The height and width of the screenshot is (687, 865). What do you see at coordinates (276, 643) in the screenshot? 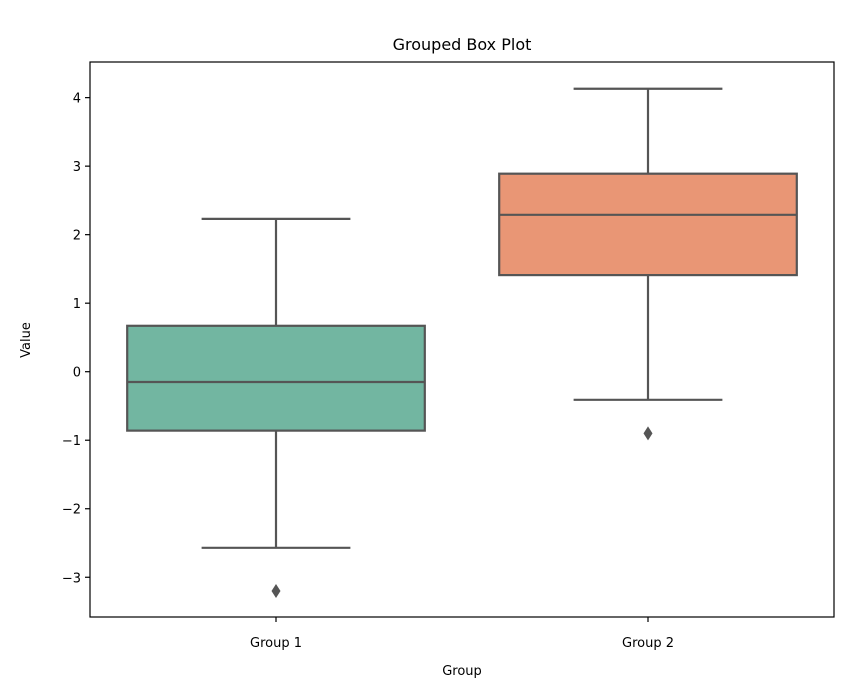
I see `x-tick-label: Group 1` at bounding box center [276, 643].